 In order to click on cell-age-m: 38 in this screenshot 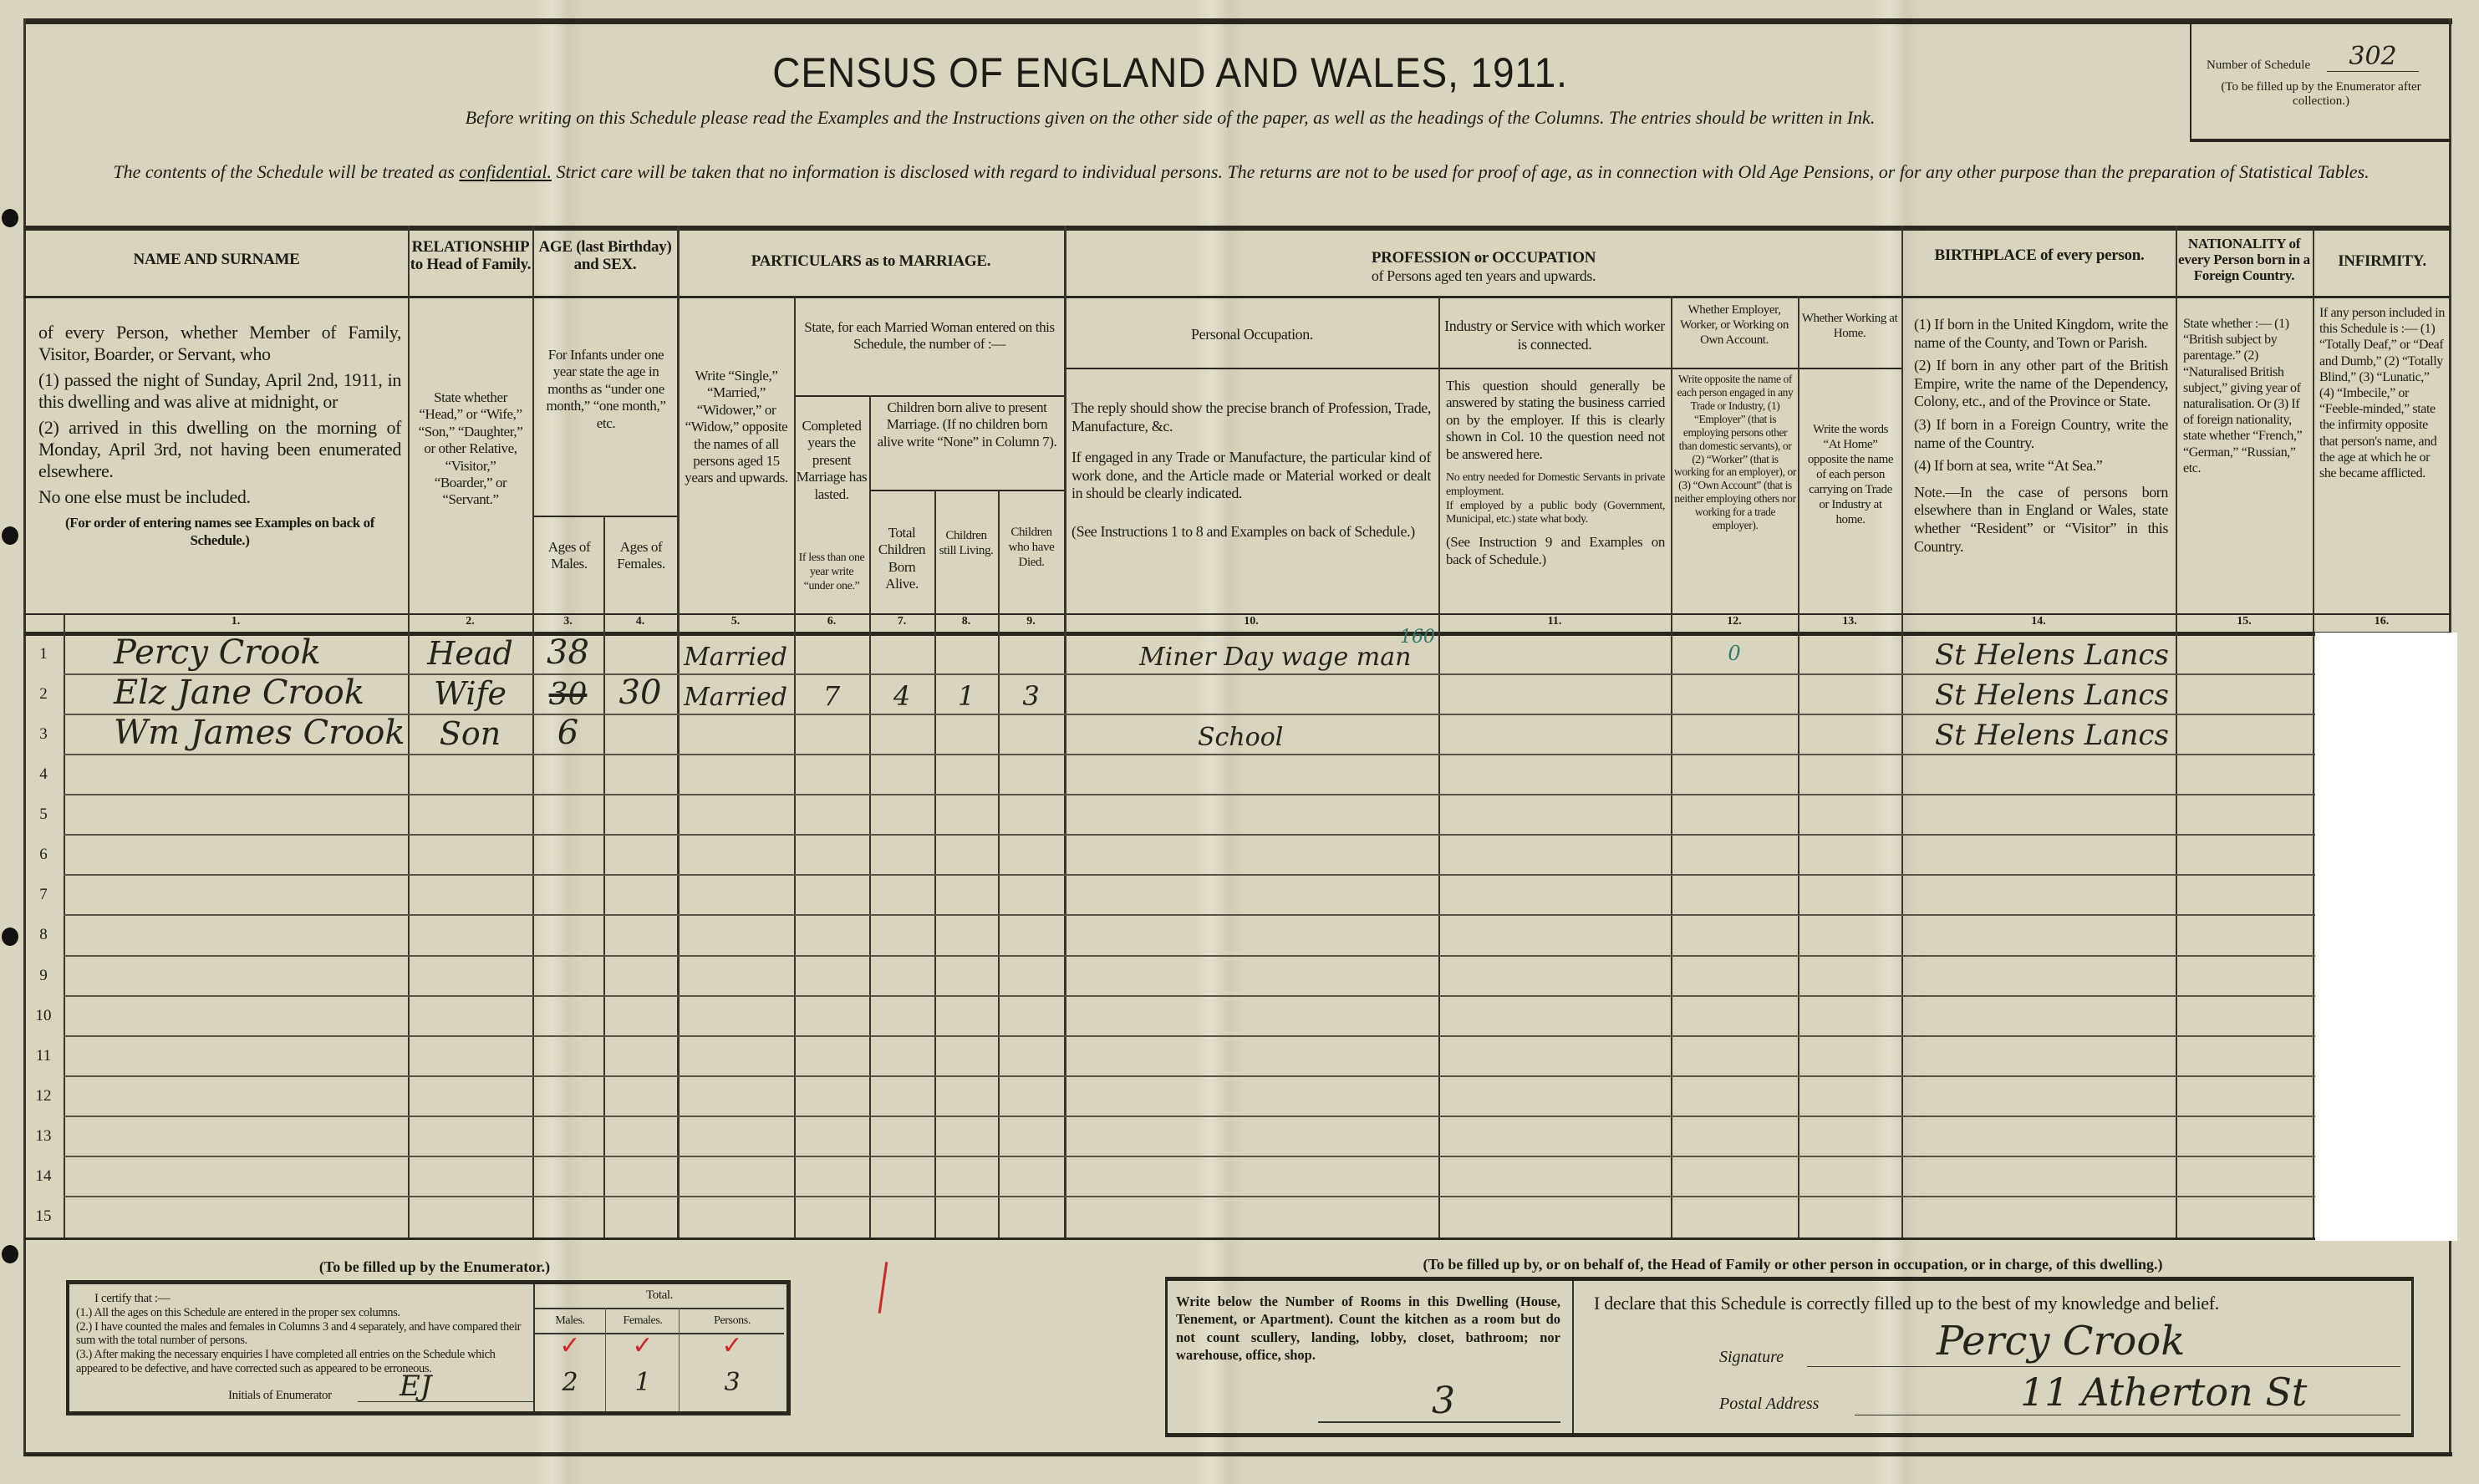, I will do `click(568, 653)`.